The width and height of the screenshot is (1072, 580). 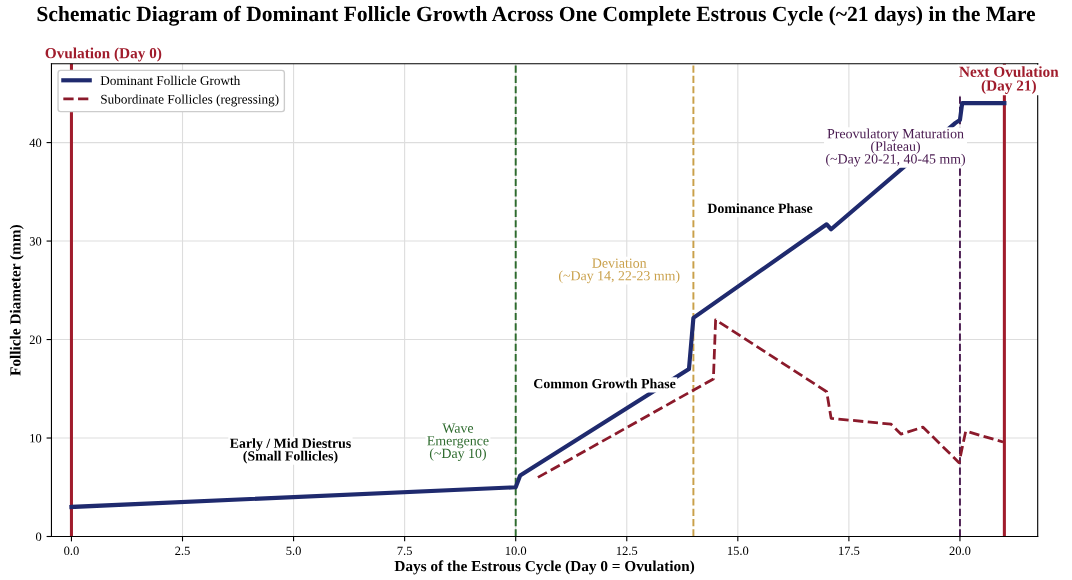 I want to click on x-tick-label: 20.0, so click(x=960, y=551).